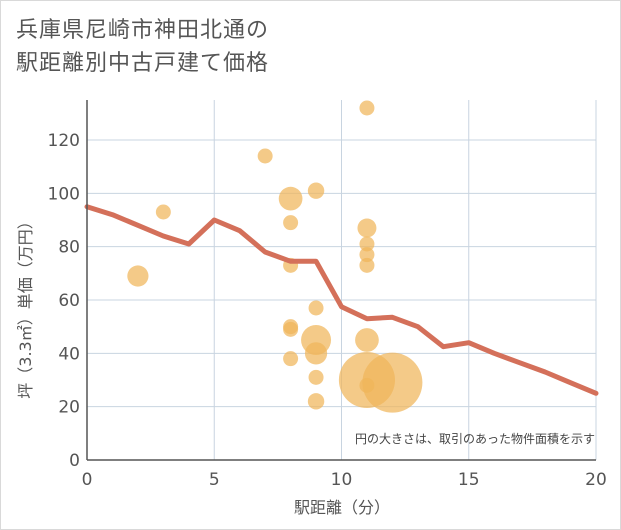  What do you see at coordinates (69, 408) in the screenshot?
I see `y-tick-label-20: 20` at bounding box center [69, 408].